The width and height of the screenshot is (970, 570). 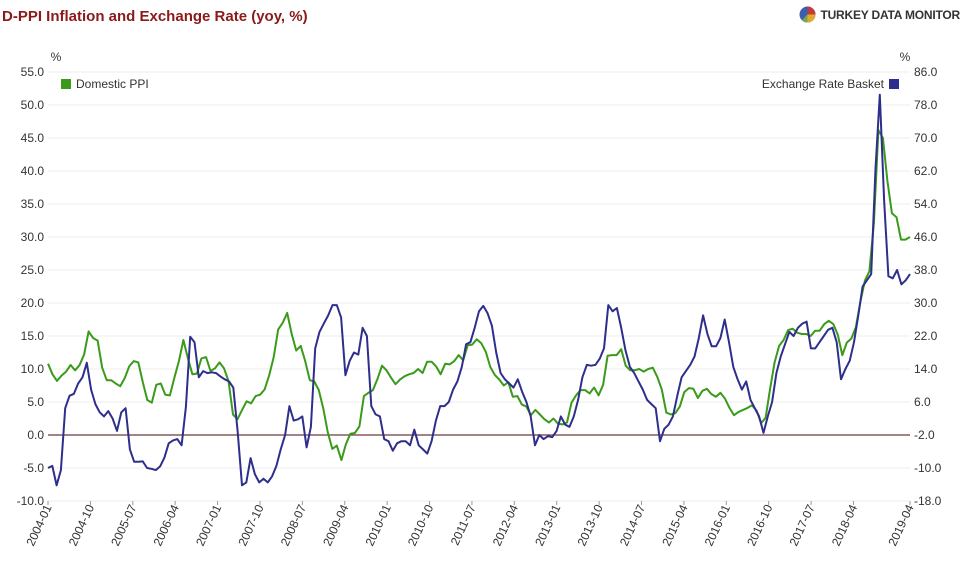 What do you see at coordinates (926, 72) in the screenshot?
I see `right-tick-label: 86.0` at bounding box center [926, 72].